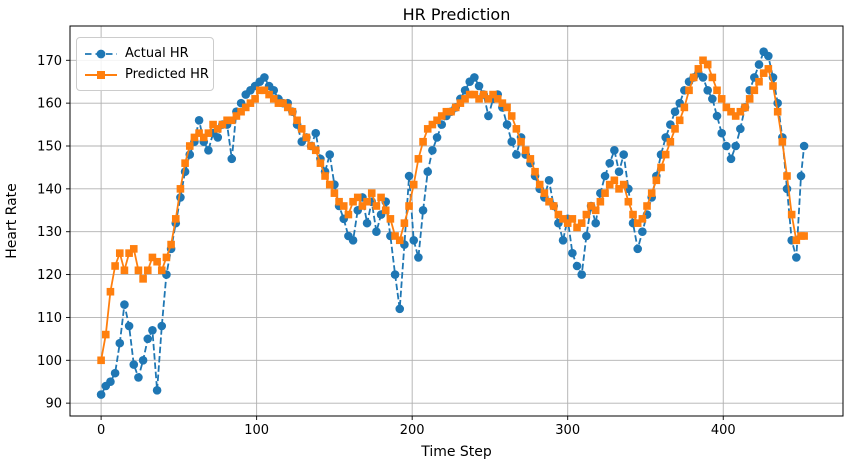 This screenshot has width=850, height=468. I want to click on y-tick-label: 120, so click(49, 275).